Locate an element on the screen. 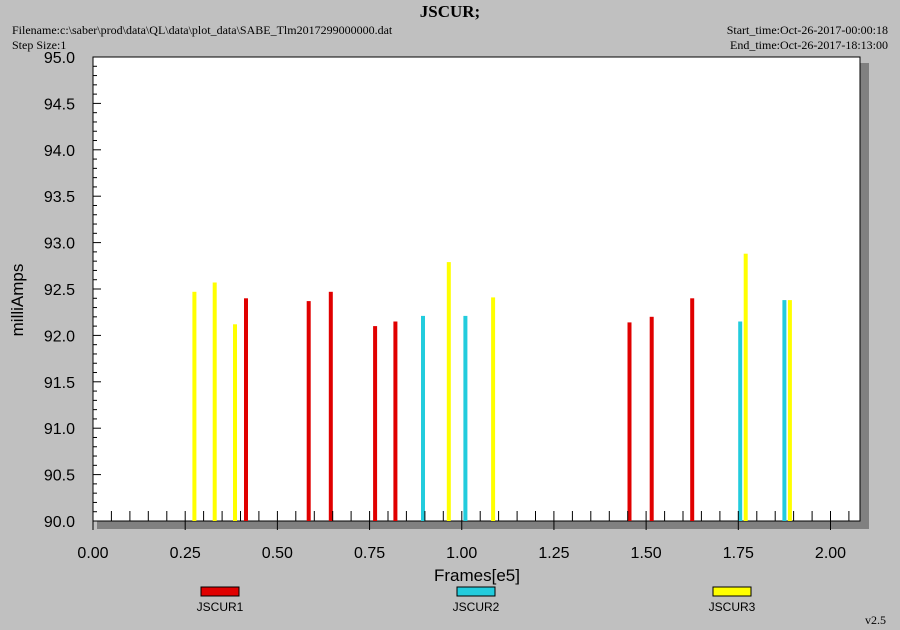 The height and width of the screenshot is (630, 900). start-time-label: Start_time:Oct-26-2017-00:00:18 is located at coordinates (807, 30).